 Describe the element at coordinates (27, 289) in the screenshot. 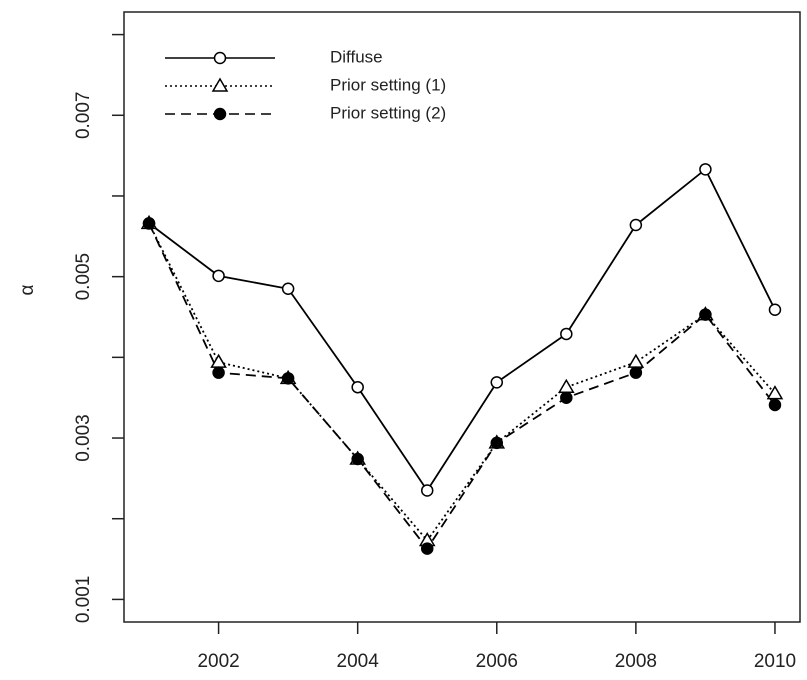

I see `y-axis-label: α` at that location.